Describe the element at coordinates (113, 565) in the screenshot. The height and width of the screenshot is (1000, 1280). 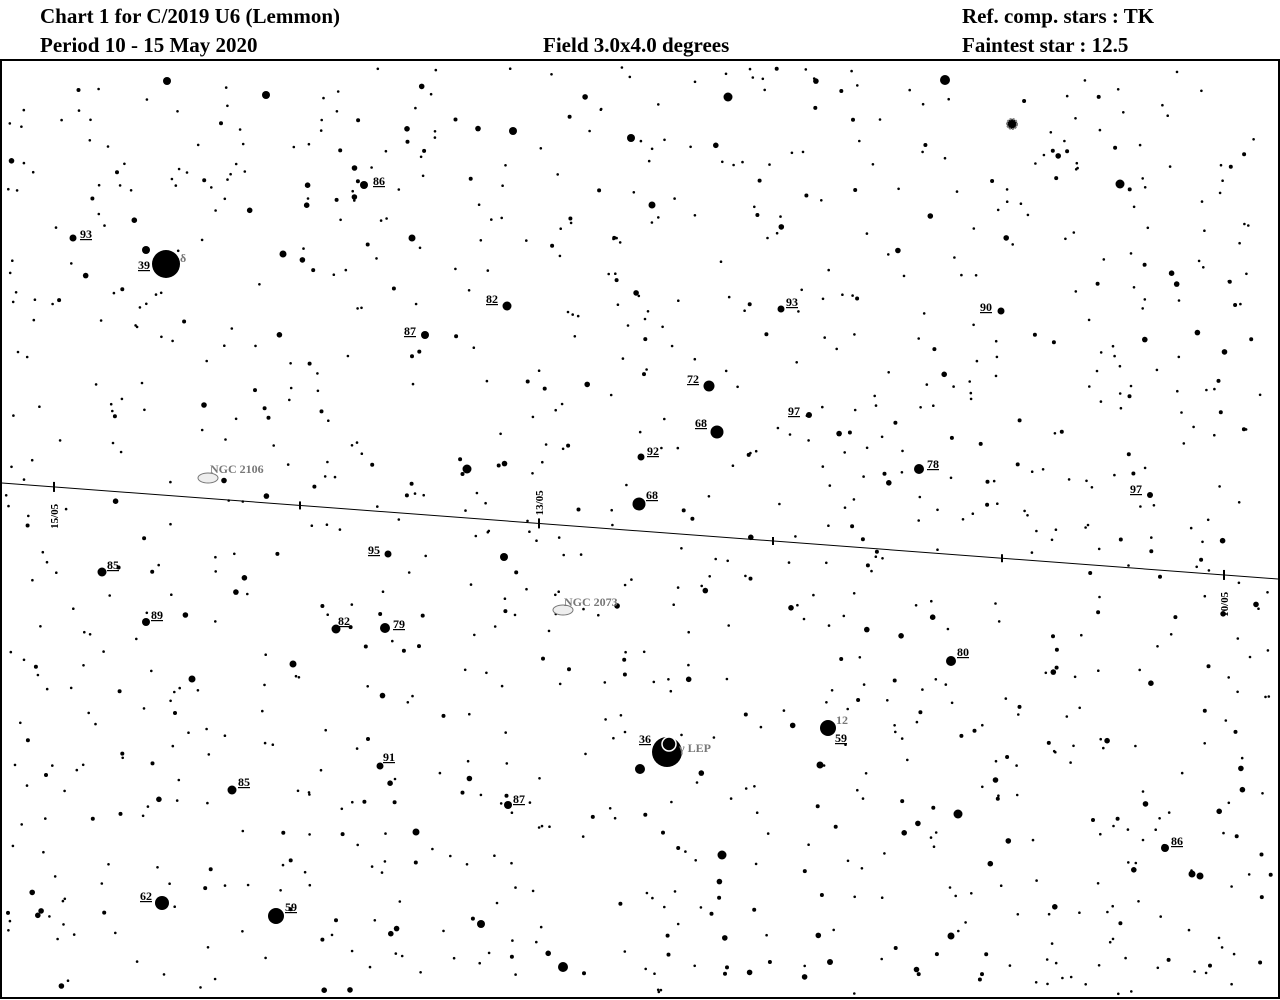
I see `comparison-star-label: 85` at that location.